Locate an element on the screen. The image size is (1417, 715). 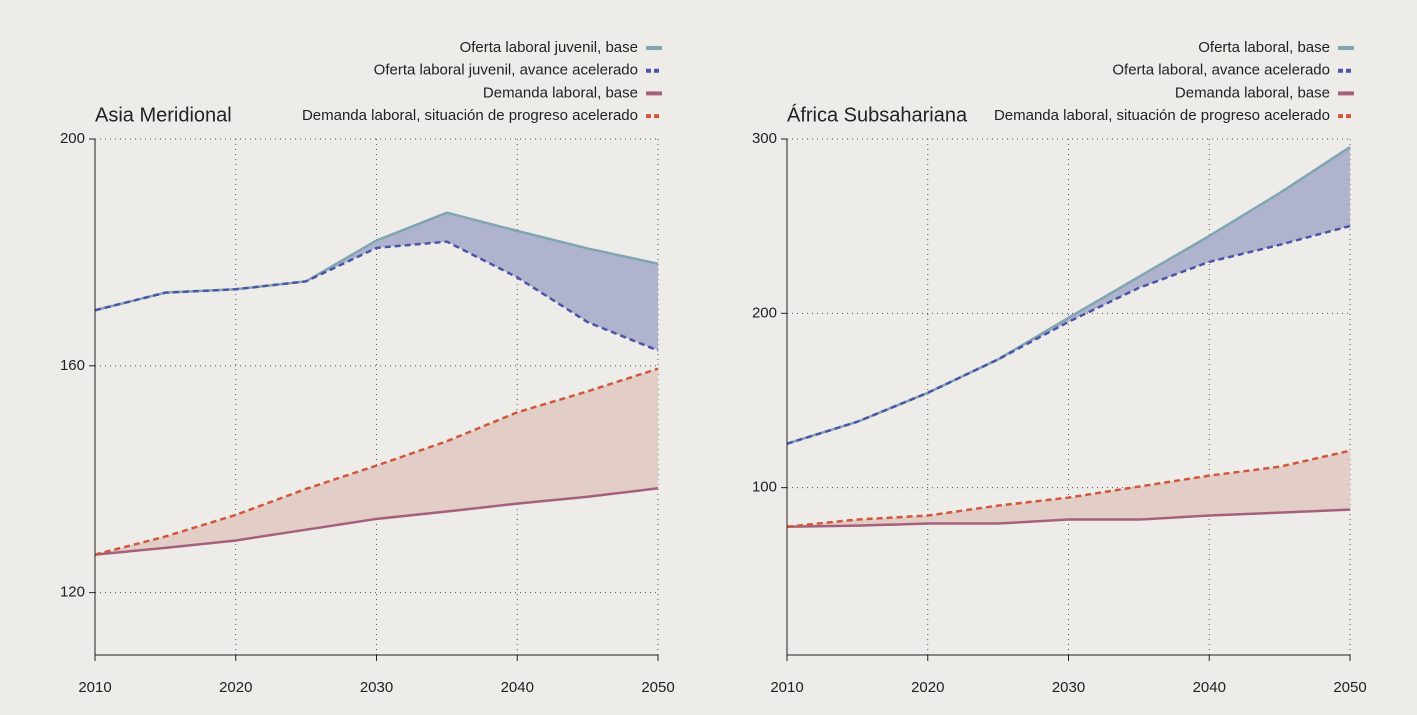
legend-label: Oferta laboral, base is located at coordinates (1264, 47).